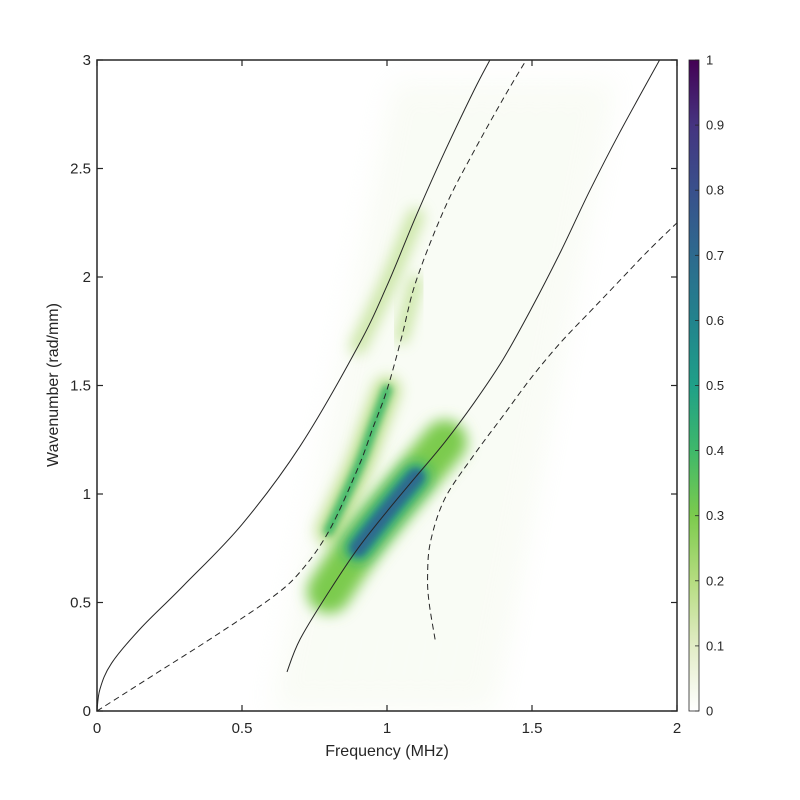 This screenshot has width=800, height=800. Describe the element at coordinates (715, 190) in the screenshot. I see `colorbar-tick-label: 0.8` at that location.